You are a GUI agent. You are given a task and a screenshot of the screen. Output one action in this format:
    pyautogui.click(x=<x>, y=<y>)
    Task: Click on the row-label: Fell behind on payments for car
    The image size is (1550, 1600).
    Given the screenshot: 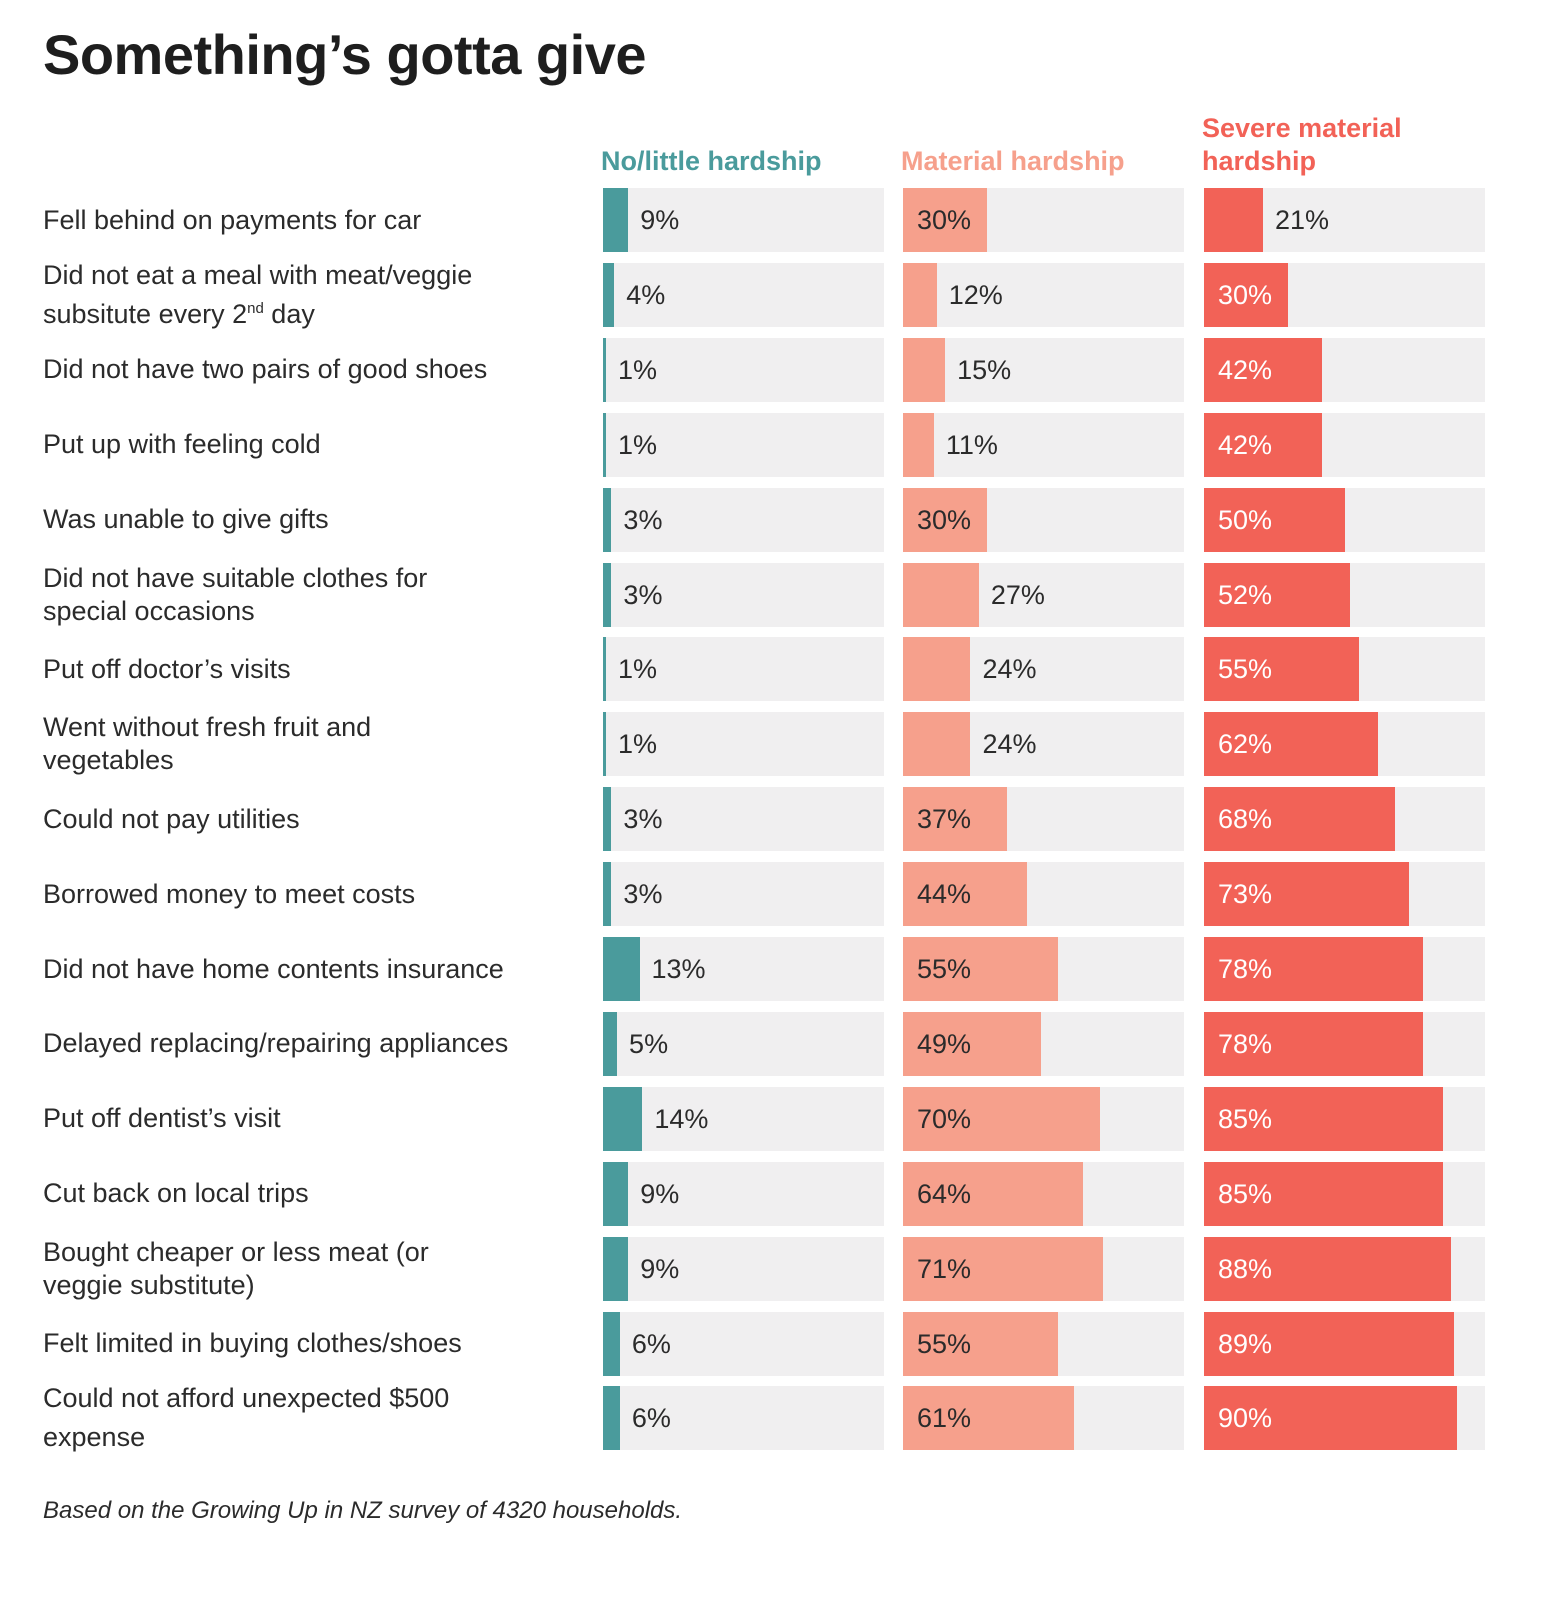 What is the action you would take?
    pyautogui.click(x=313, y=220)
    